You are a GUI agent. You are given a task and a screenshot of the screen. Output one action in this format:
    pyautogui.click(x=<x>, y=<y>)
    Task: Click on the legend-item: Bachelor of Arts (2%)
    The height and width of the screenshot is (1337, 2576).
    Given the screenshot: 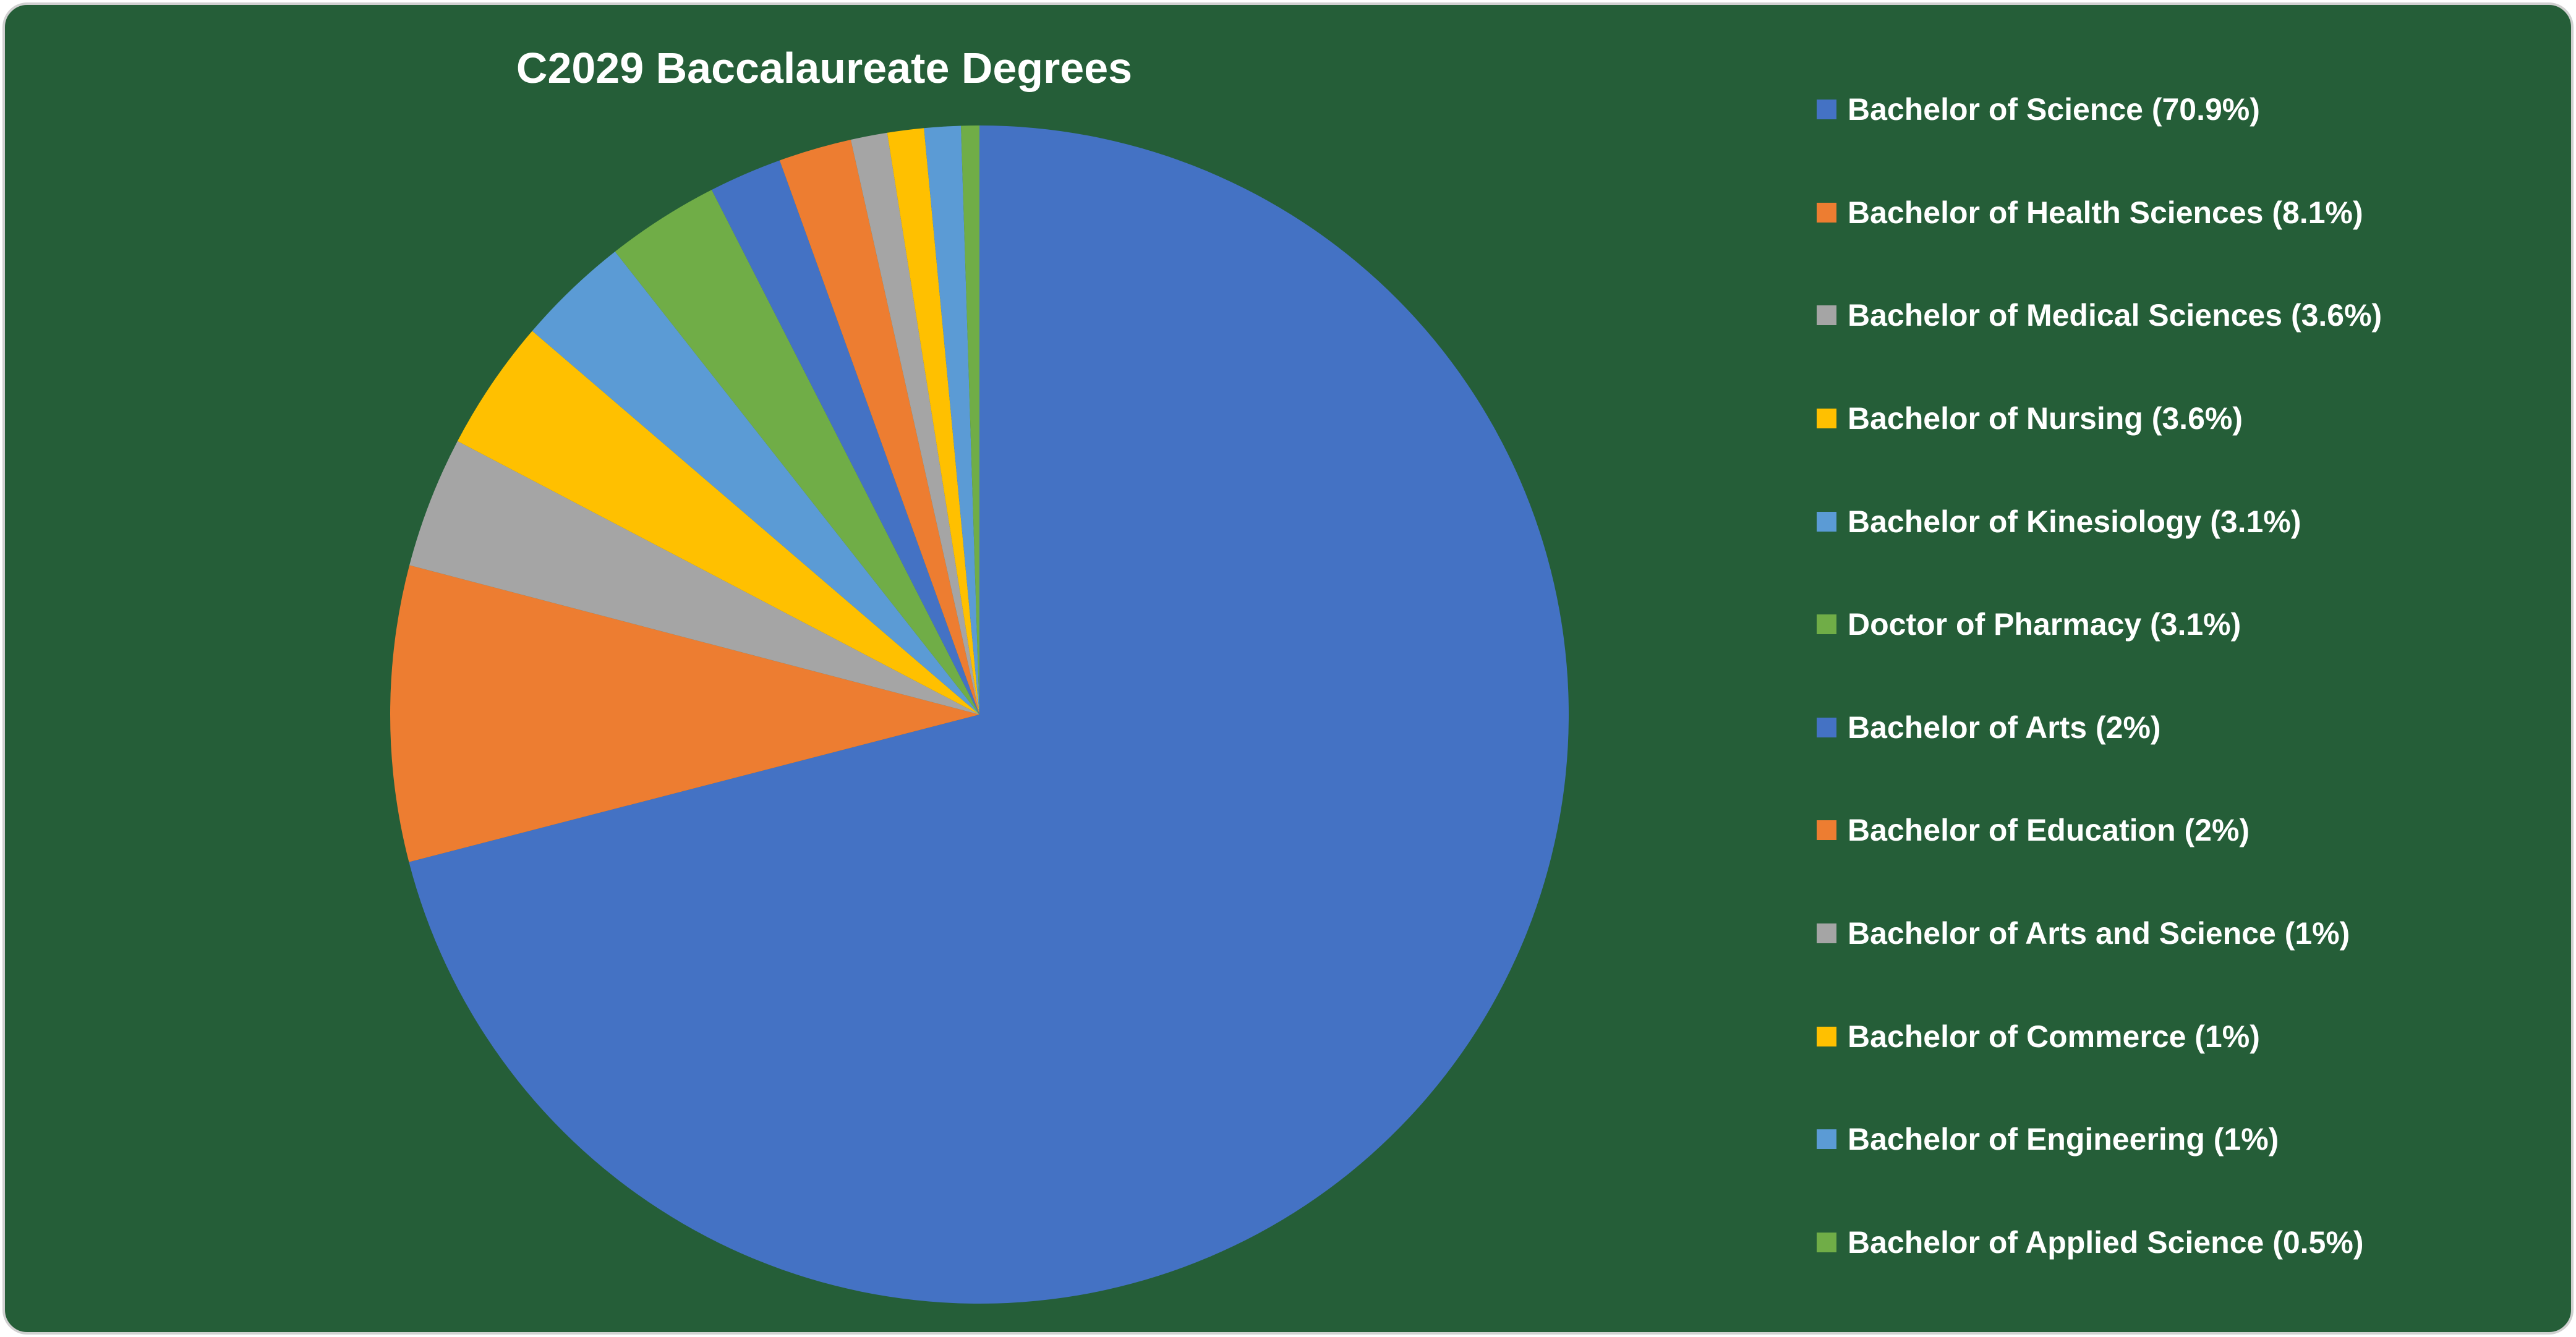 What is the action you would take?
    pyautogui.click(x=2099, y=727)
    